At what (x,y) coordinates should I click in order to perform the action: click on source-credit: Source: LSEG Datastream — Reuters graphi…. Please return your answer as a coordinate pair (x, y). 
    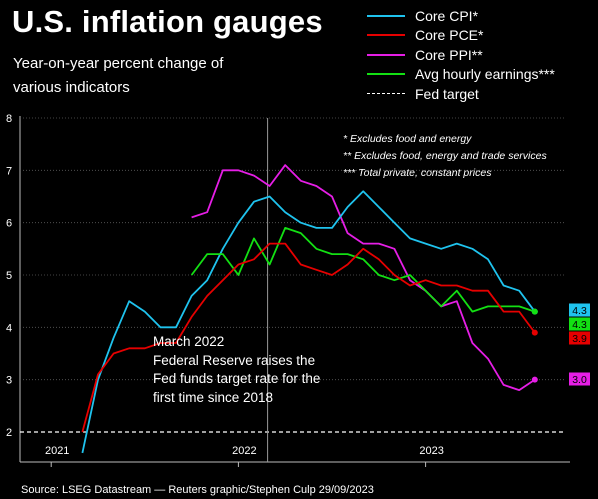
    Looking at the image, I should click on (197, 490).